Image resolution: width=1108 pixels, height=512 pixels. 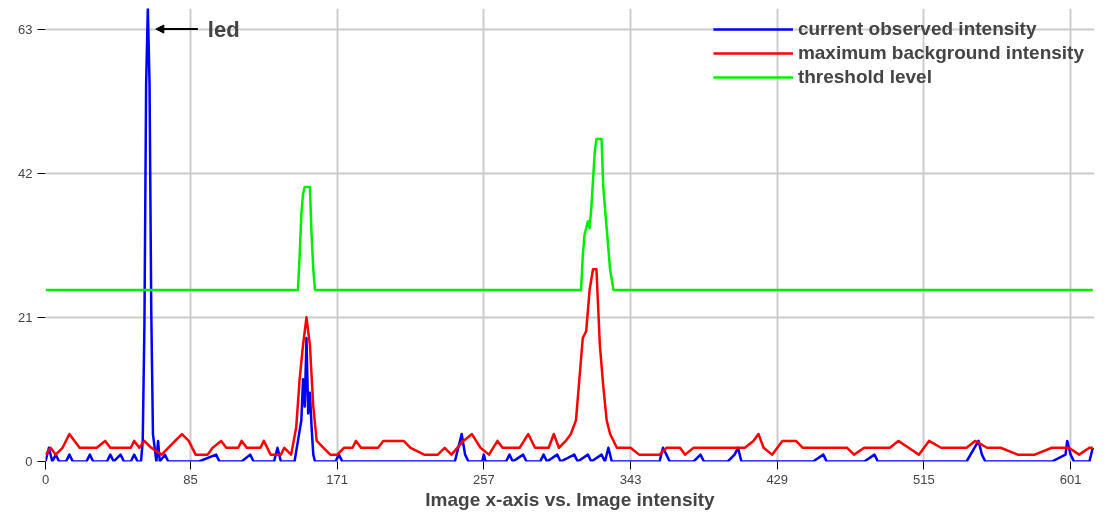 What do you see at coordinates (484, 479) in the screenshot?
I see `x-tick-label: 257` at bounding box center [484, 479].